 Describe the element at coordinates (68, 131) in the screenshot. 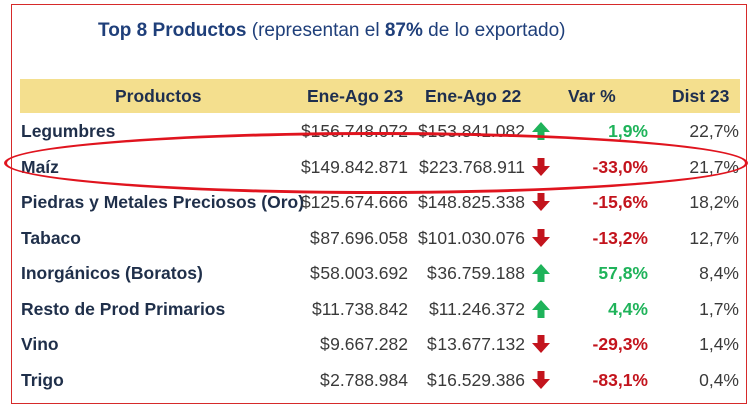

I see `product-name: Legumbres` at that location.